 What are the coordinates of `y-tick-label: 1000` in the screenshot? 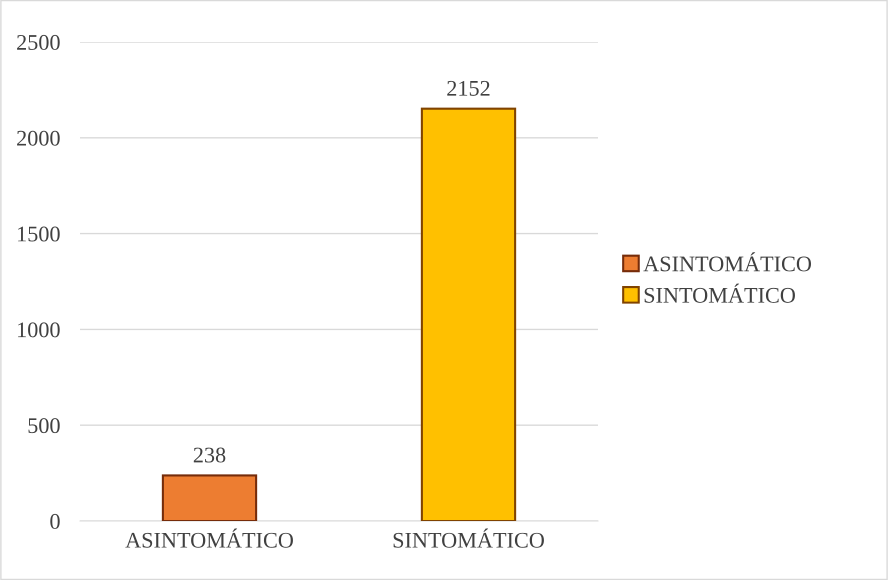 It's located at (39, 330).